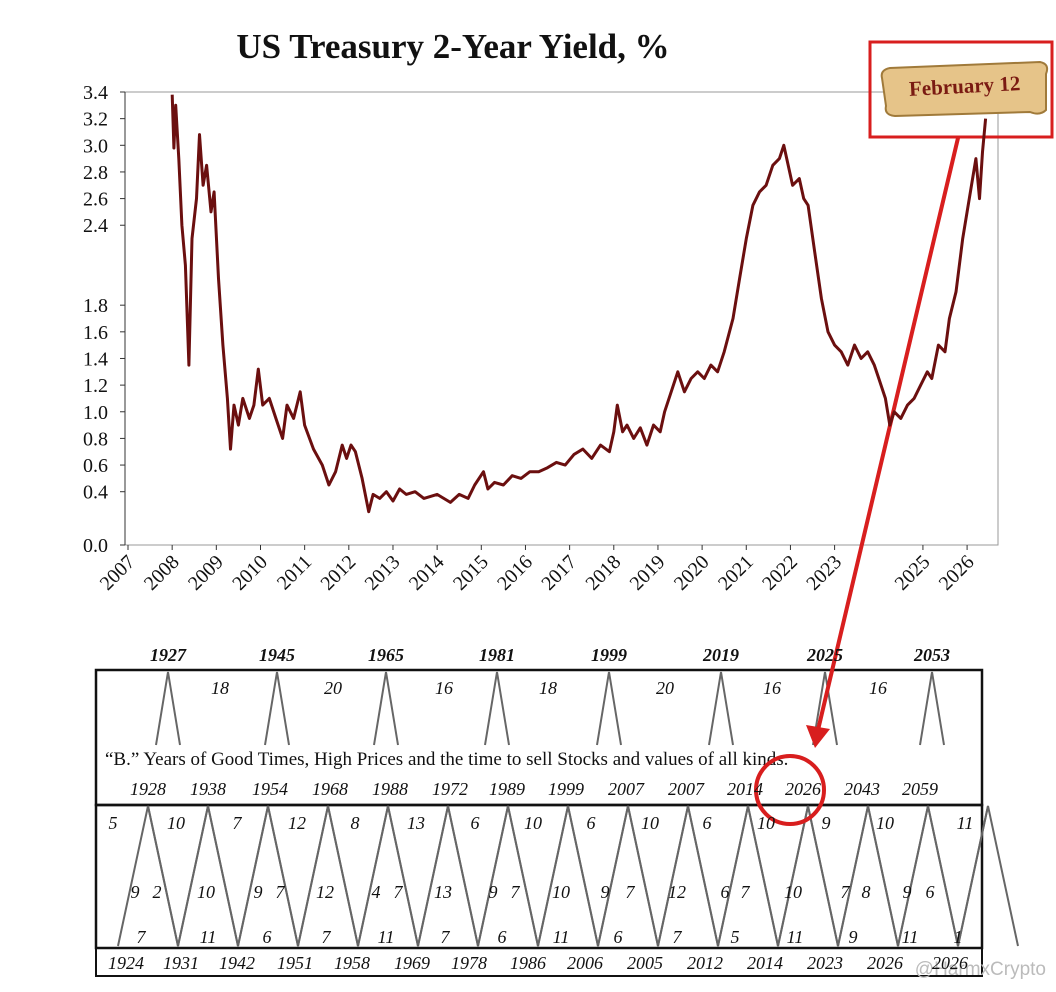 Image resolution: width=1056 pixels, height=992 pixels. I want to click on lower-years: 1931, so click(181, 963).